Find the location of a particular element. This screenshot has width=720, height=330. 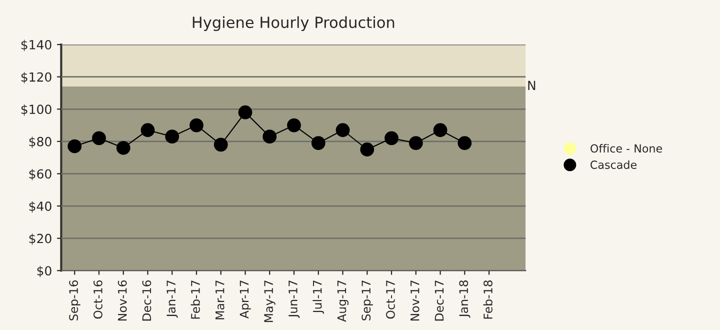

x-tick-label: Feb-18 is located at coordinates (487, 299).